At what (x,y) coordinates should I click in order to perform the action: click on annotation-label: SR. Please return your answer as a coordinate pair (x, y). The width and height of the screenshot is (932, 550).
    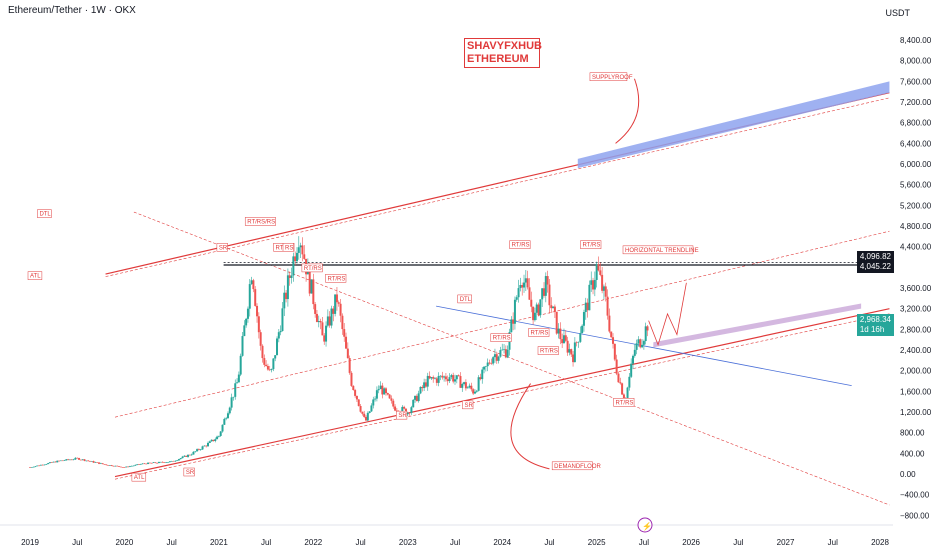
    Looking at the image, I should click on (190, 473).